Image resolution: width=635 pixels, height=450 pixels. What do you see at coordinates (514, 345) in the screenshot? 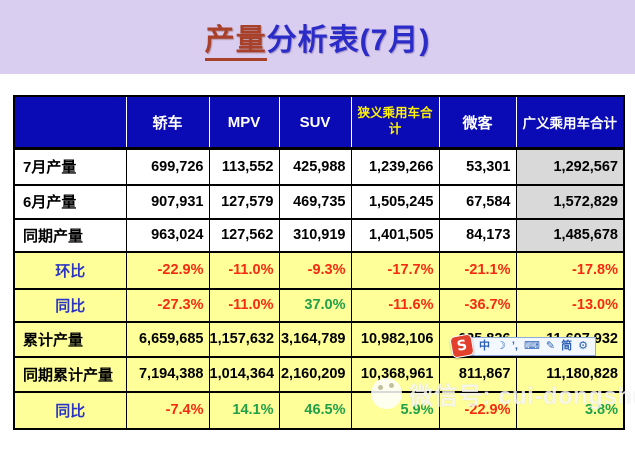
I see `punctuation-icon: ’,` at bounding box center [514, 345].